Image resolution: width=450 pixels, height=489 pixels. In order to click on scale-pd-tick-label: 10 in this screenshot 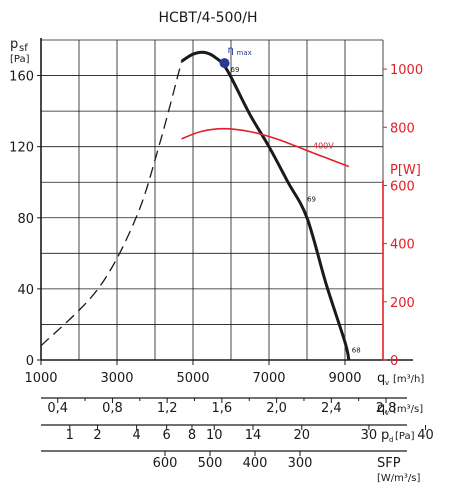, I will do `click(214, 435)`.